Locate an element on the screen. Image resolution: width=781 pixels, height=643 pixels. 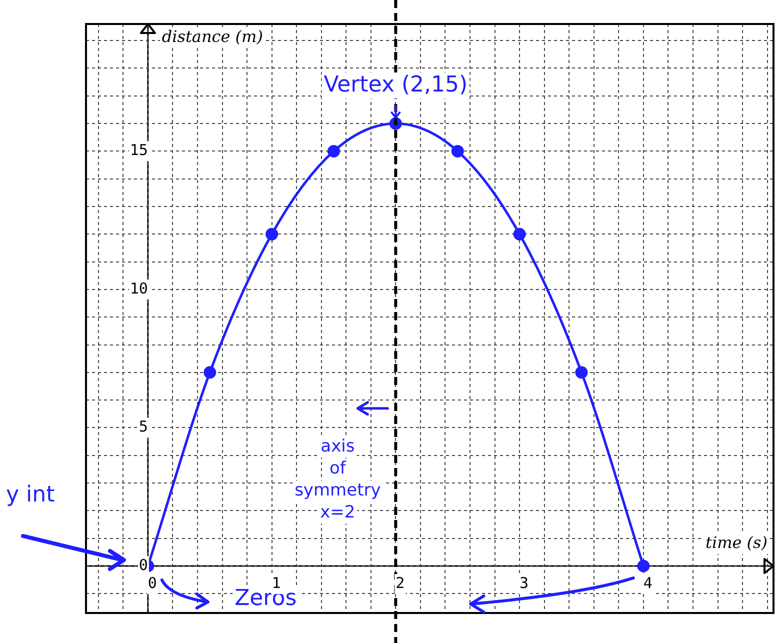
x-tick-label: 2 is located at coordinates (400, 583).